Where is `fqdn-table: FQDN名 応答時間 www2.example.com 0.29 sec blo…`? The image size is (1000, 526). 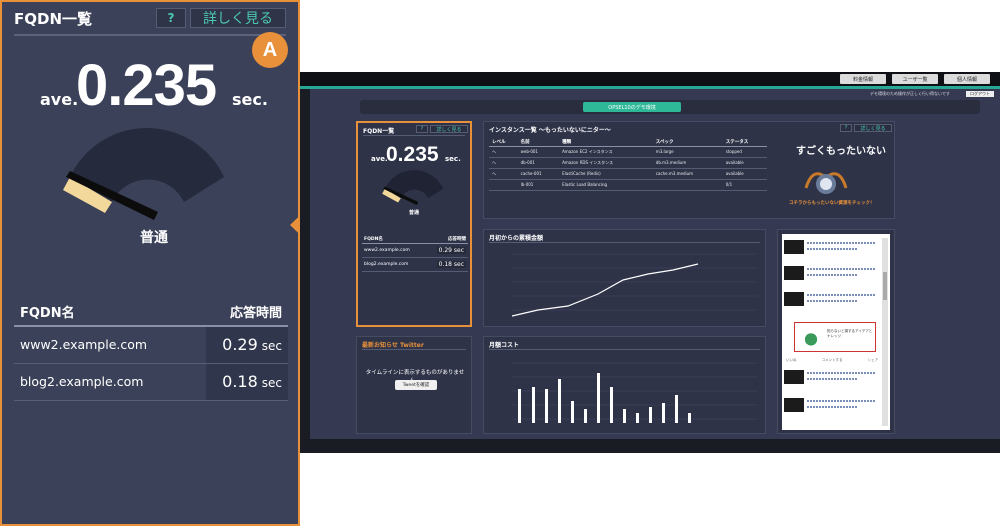
fqdn-table: FQDN名 応答時間 www2.example.com 0.29 sec blo… is located at coordinates (151, 349).